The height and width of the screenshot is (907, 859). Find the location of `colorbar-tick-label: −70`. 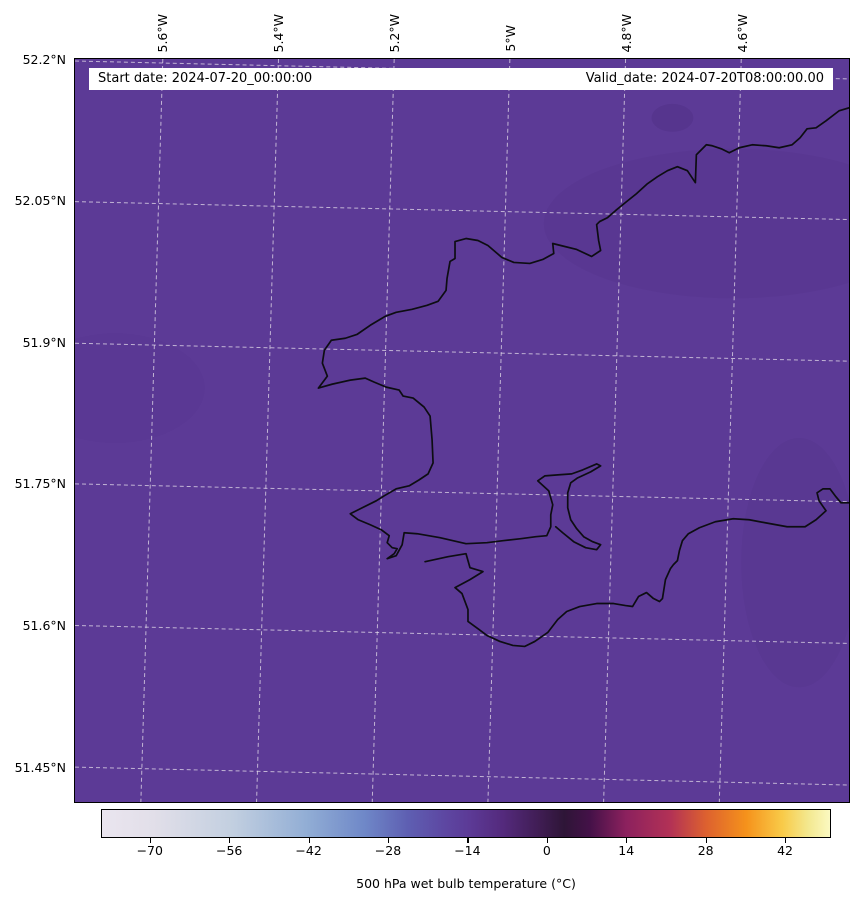

colorbar-tick-label: −70 is located at coordinates (149, 850).